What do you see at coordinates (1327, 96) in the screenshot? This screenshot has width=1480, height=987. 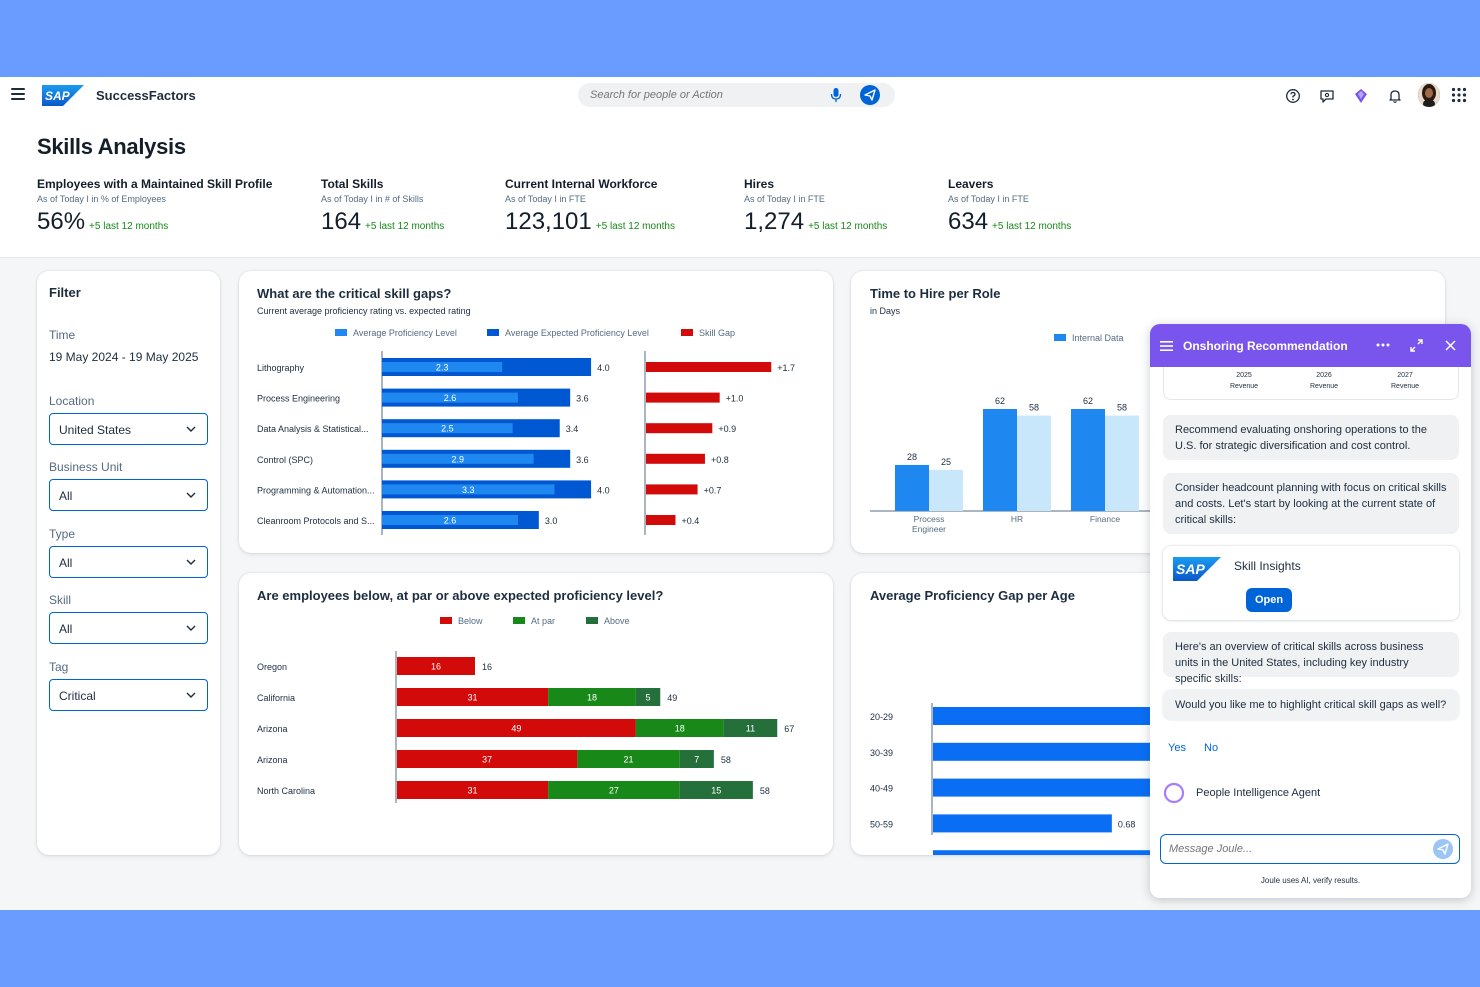 I see `chat-feedback-icon` at bounding box center [1327, 96].